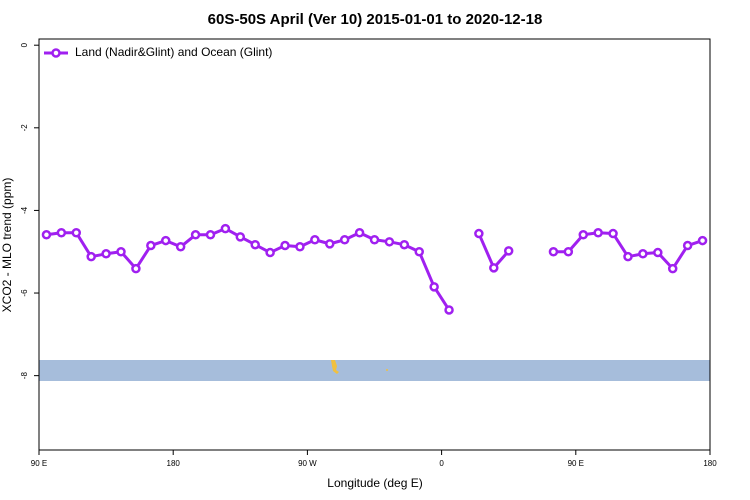  What do you see at coordinates (173, 52) in the screenshot?
I see `legend-label: Land (Nadir&Glint) and Ocean (Glint)` at bounding box center [173, 52].